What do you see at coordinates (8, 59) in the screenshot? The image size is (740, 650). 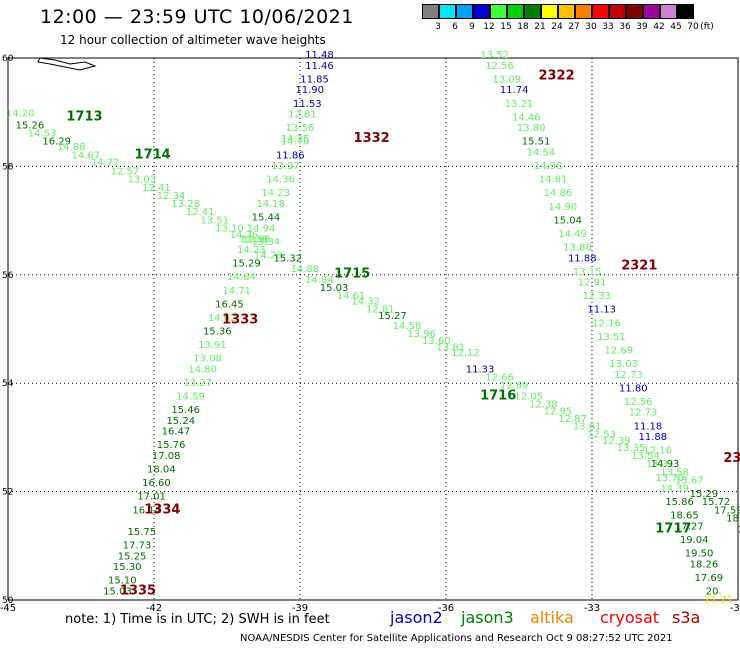 I see `lat-tick-label: 60` at bounding box center [8, 59].